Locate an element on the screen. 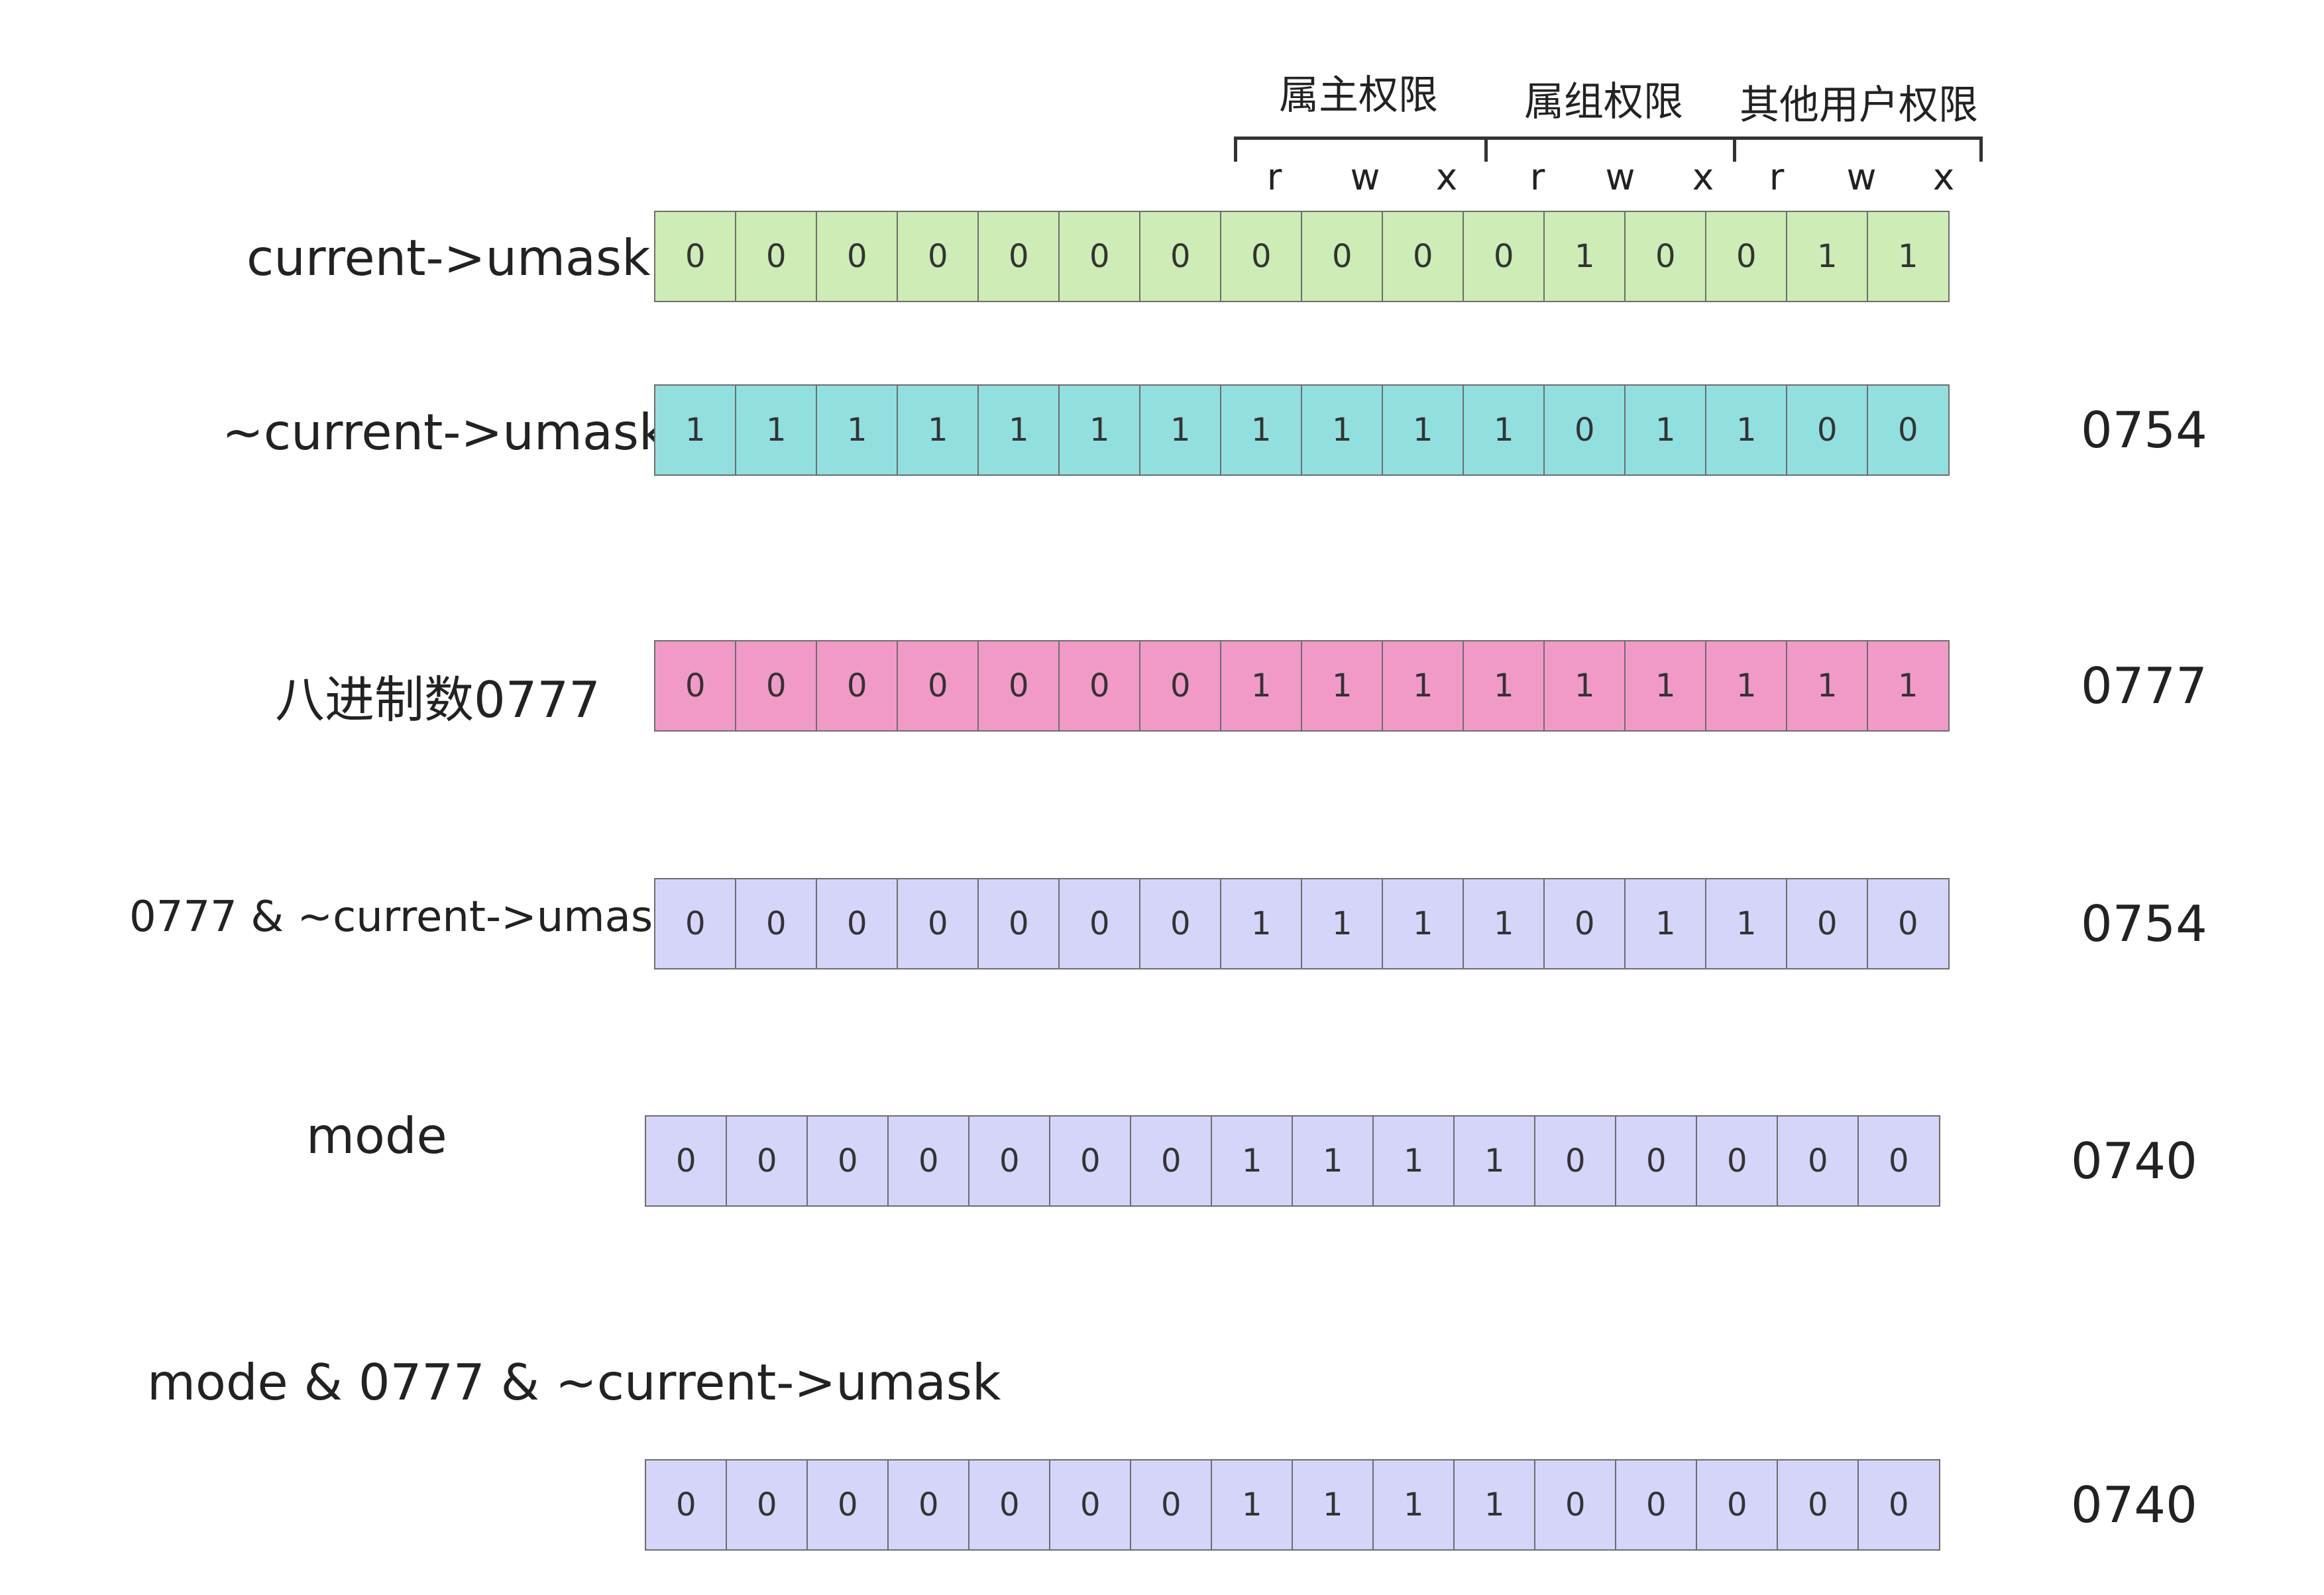 The width and height of the screenshot is (2324, 1595). octal-value: 0777 is located at coordinates (2144, 686).